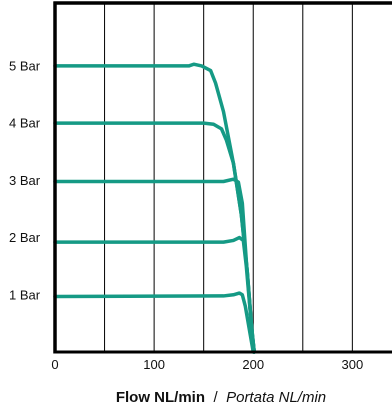 The image size is (392, 413). Describe the element at coordinates (25, 294) in the screenshot. I see `series-label-1-bar: 1 Bar` at that location.